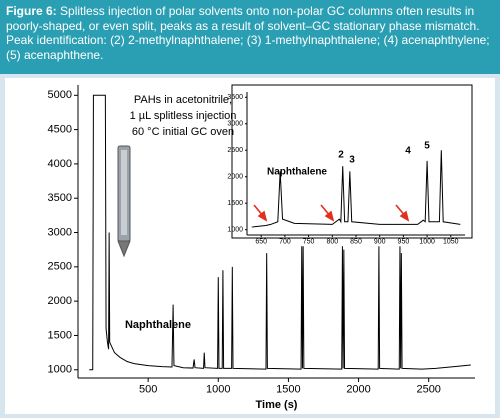  Describe the element at coordinates (261, 242) in the screenshot. I see `x-tick-label: 650` at that location.